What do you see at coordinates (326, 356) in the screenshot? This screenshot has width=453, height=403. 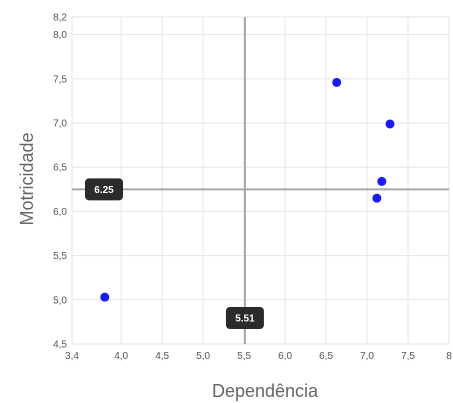 I see `x-tick-label: 6,5` at bounding box center [326, 356].